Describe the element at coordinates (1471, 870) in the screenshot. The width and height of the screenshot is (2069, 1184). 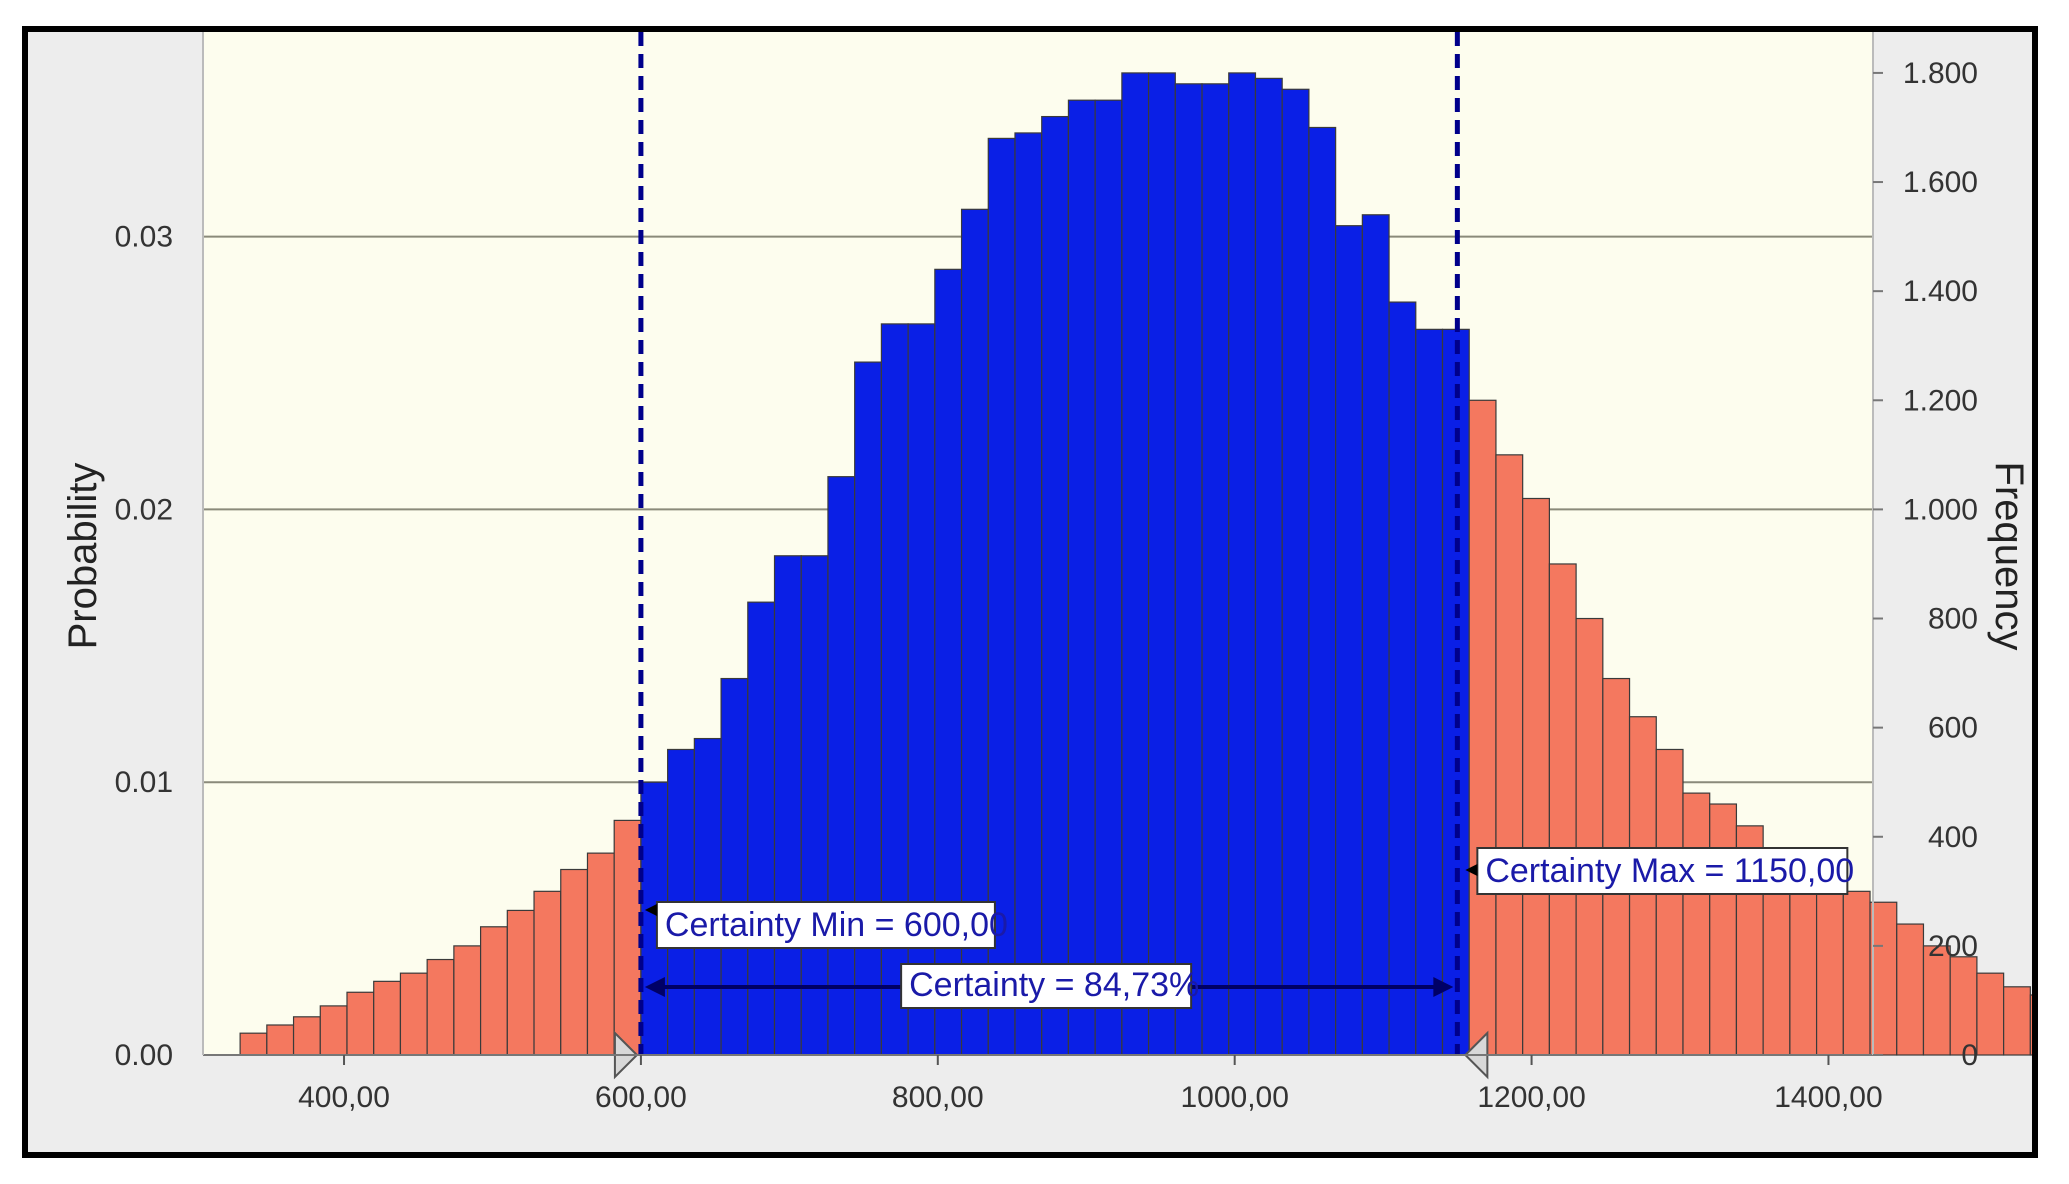
I see `certainty-max-pointer` at that location.